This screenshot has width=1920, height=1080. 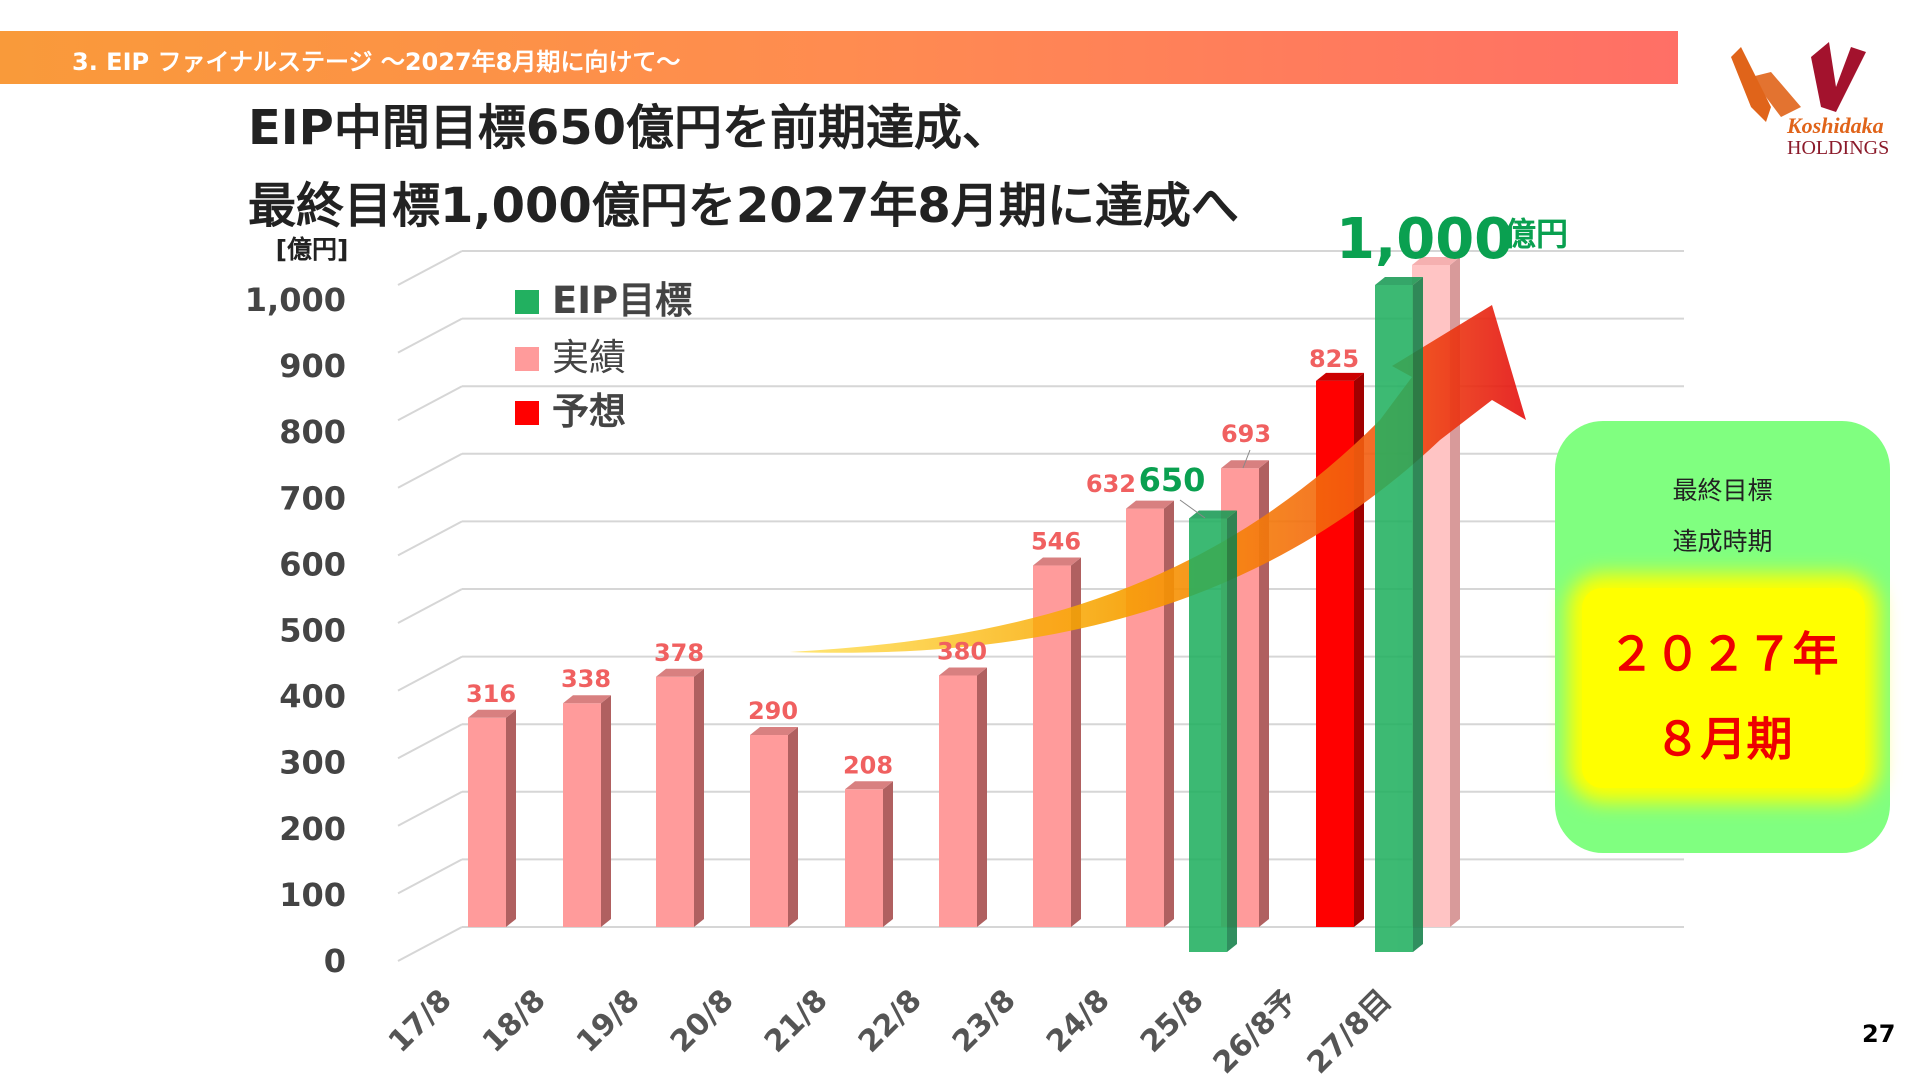 What do you see at coordinates (491, 694) in the screenshot?
I see `data-label: 316` at bounding box center [491, 694].